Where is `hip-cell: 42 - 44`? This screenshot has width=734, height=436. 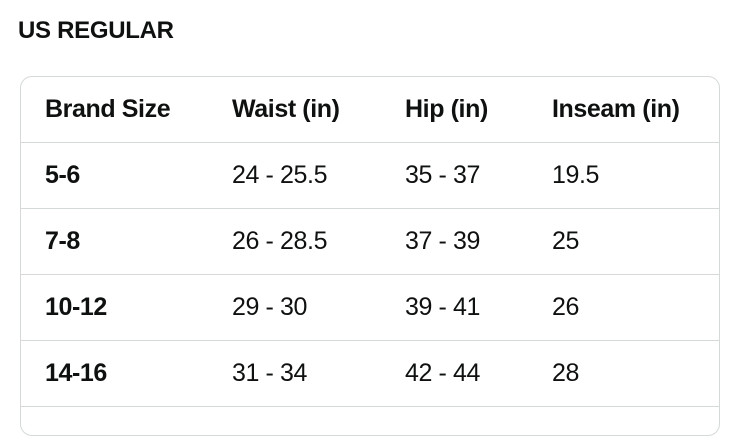
hip-cell: 42 - 44 is located at coordinates (443, 373).